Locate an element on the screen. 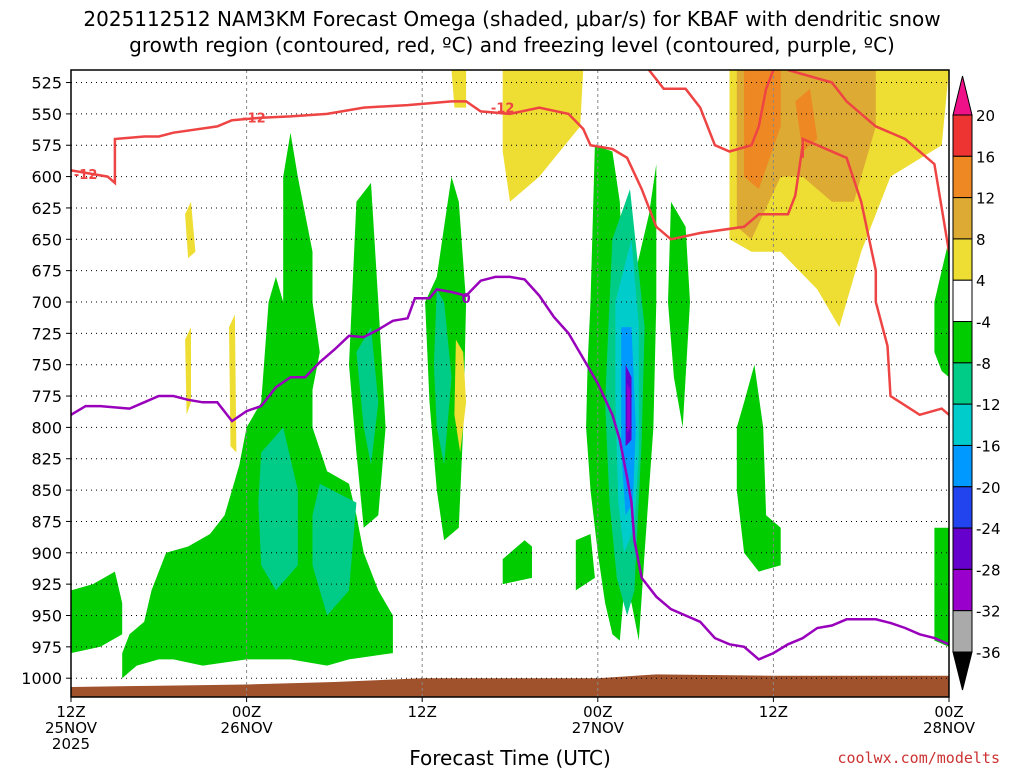  omega-region-descent-h26 is located at coordinates (460, 396).